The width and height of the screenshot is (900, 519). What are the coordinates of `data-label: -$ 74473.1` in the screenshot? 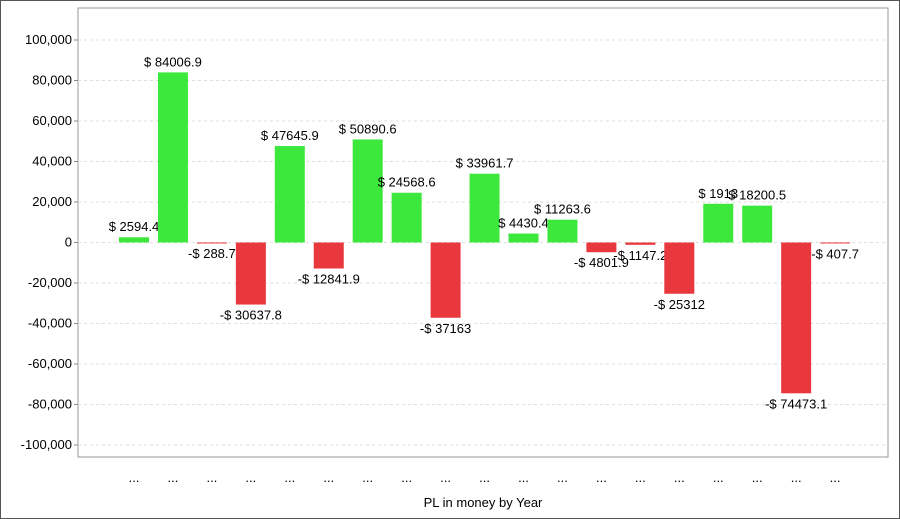 It's located at (796, 403).